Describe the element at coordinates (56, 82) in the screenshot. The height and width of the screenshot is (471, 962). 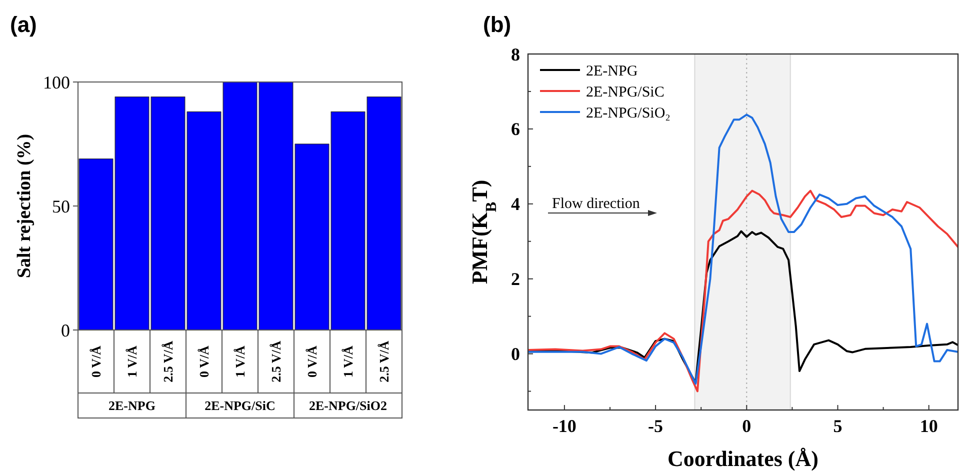
I see `y-tick-label: 100` at that location.